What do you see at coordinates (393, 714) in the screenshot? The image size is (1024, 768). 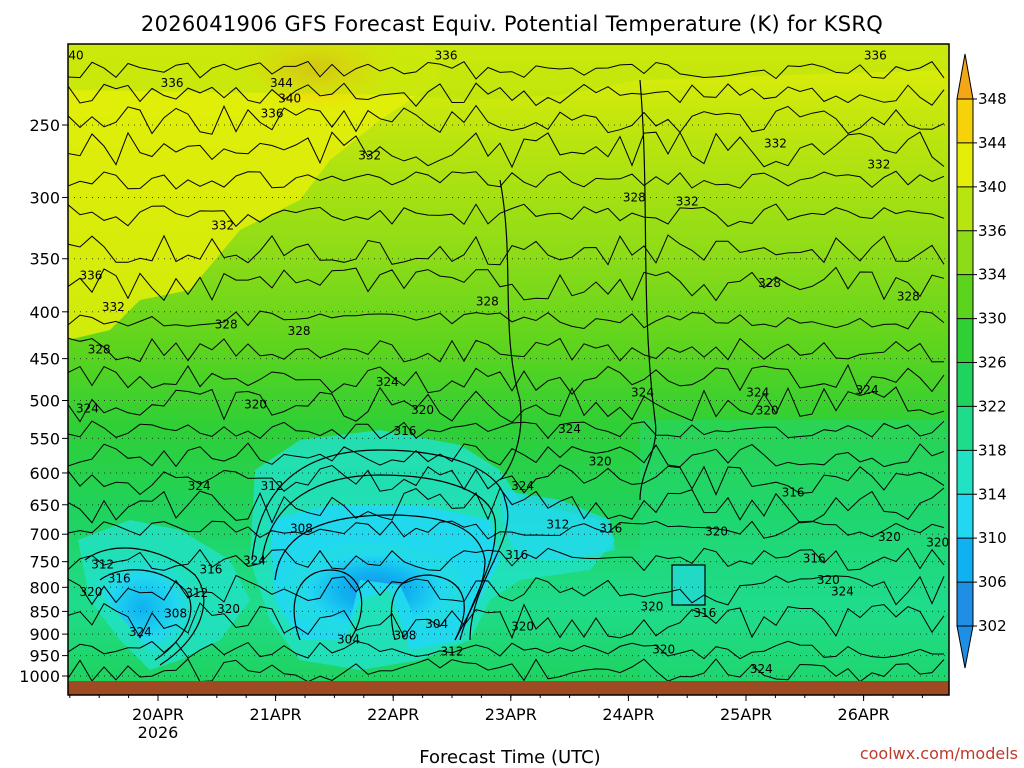 I see `x-tick-label: 22APR` at bounding box center [393, 714].